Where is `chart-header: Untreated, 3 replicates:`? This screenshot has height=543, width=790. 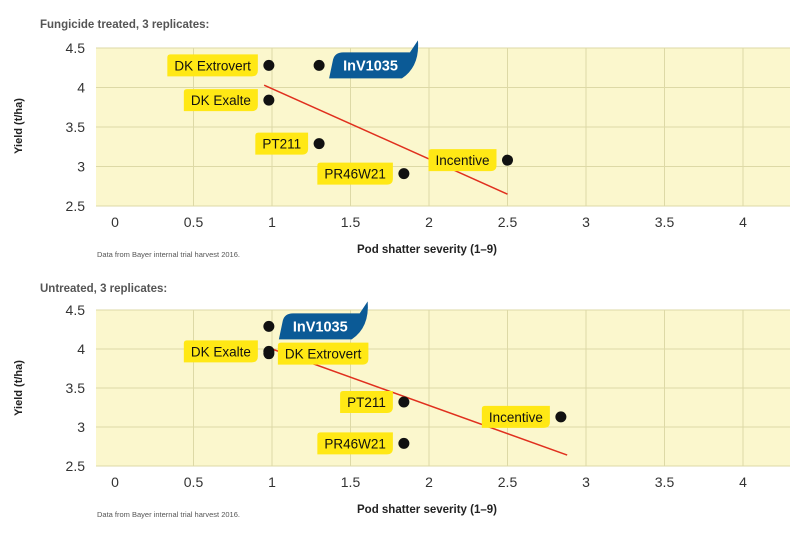
chart-header: Untreated, 3 replicates: is located at coordinates (103, 289).